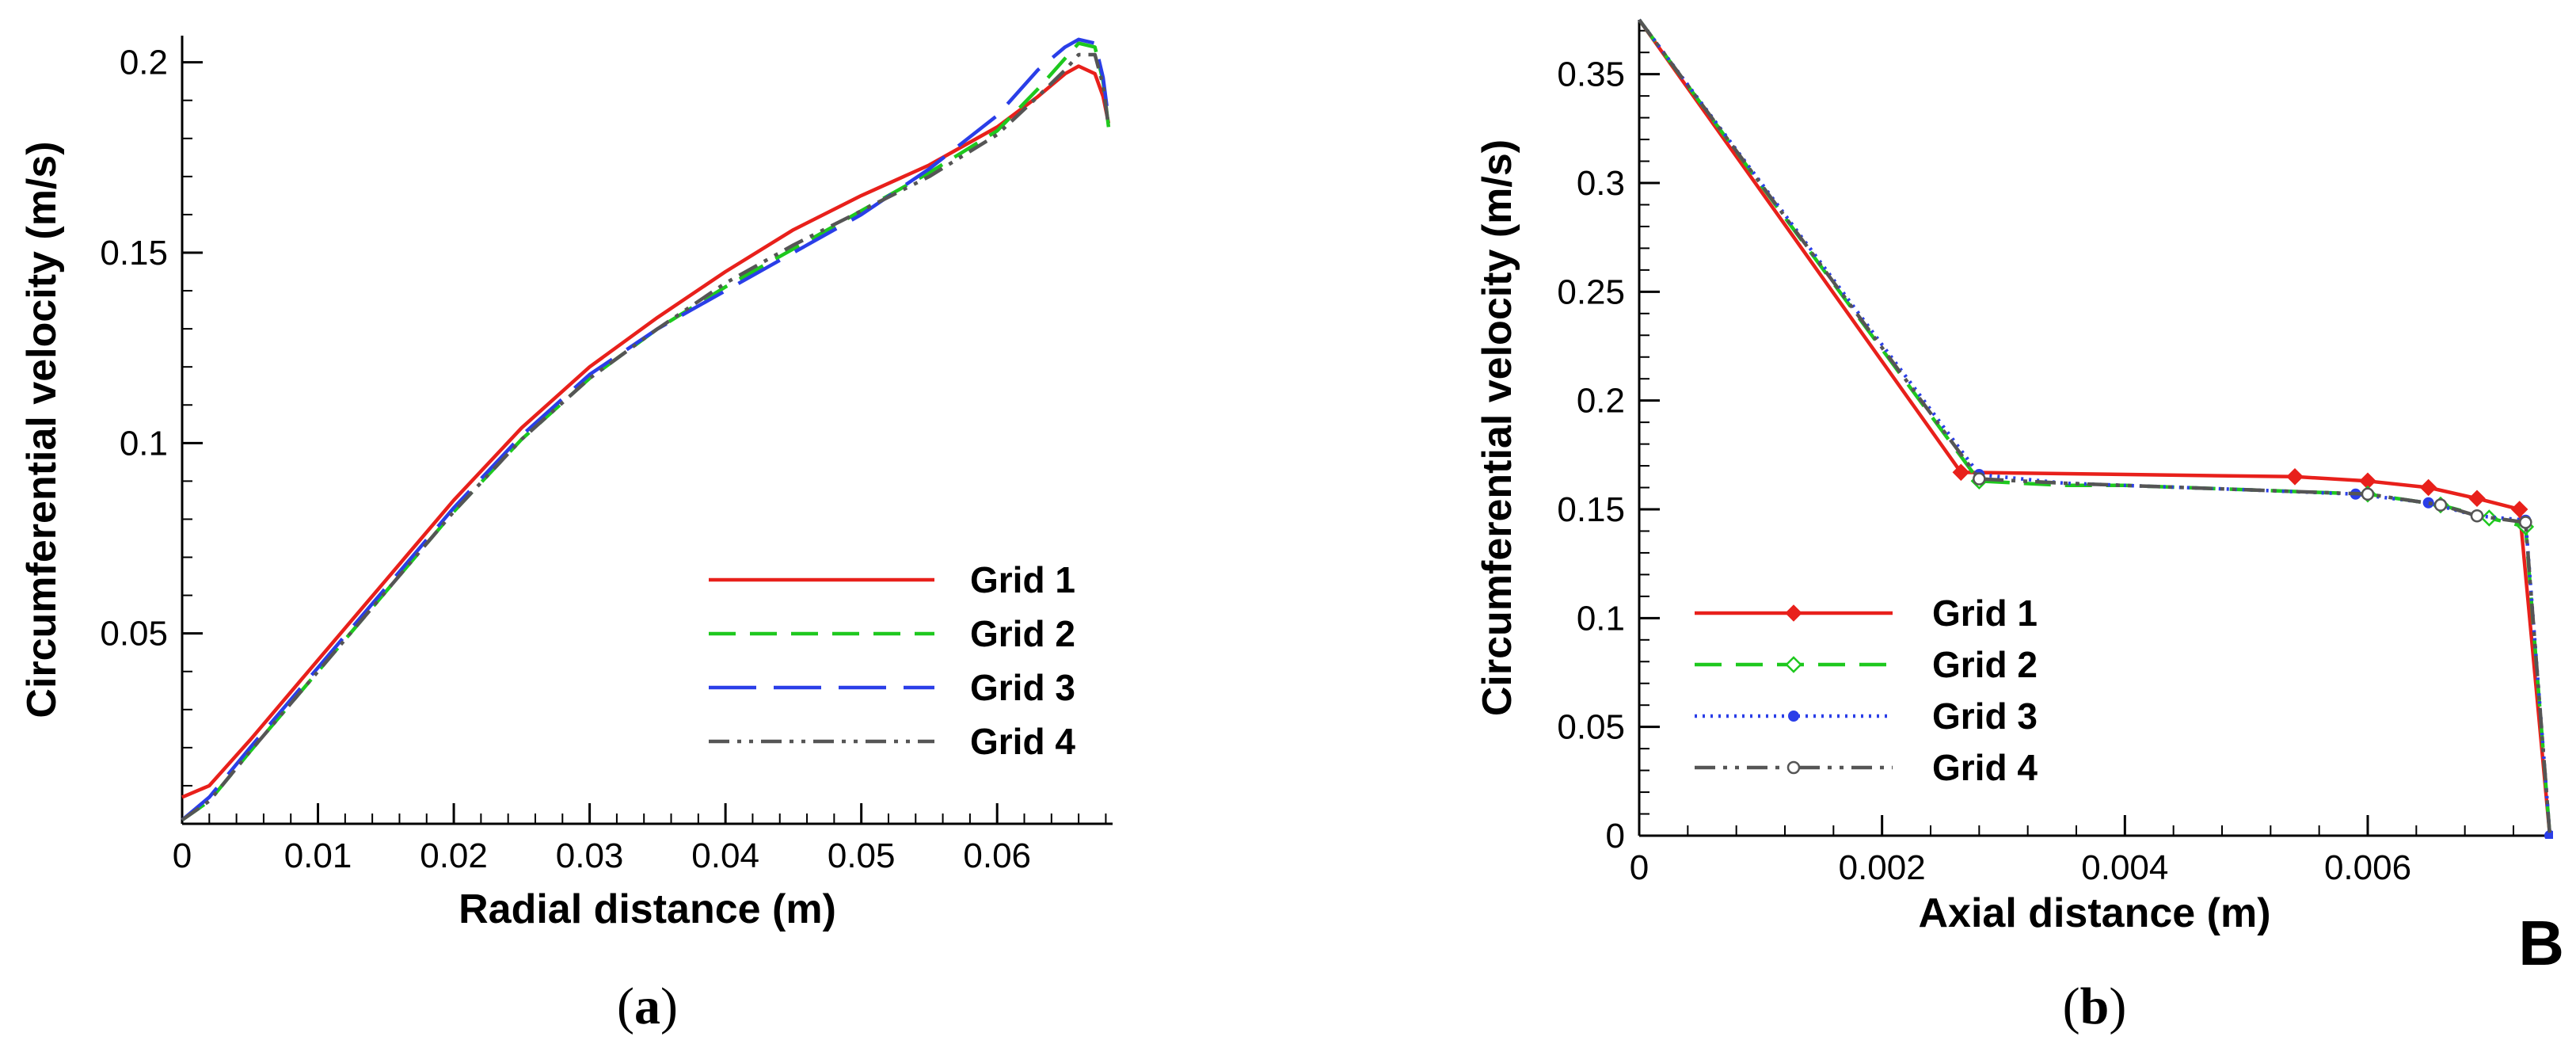  I want to click on panel-b-y-tick-label: 0.35, so click(1591, 74).